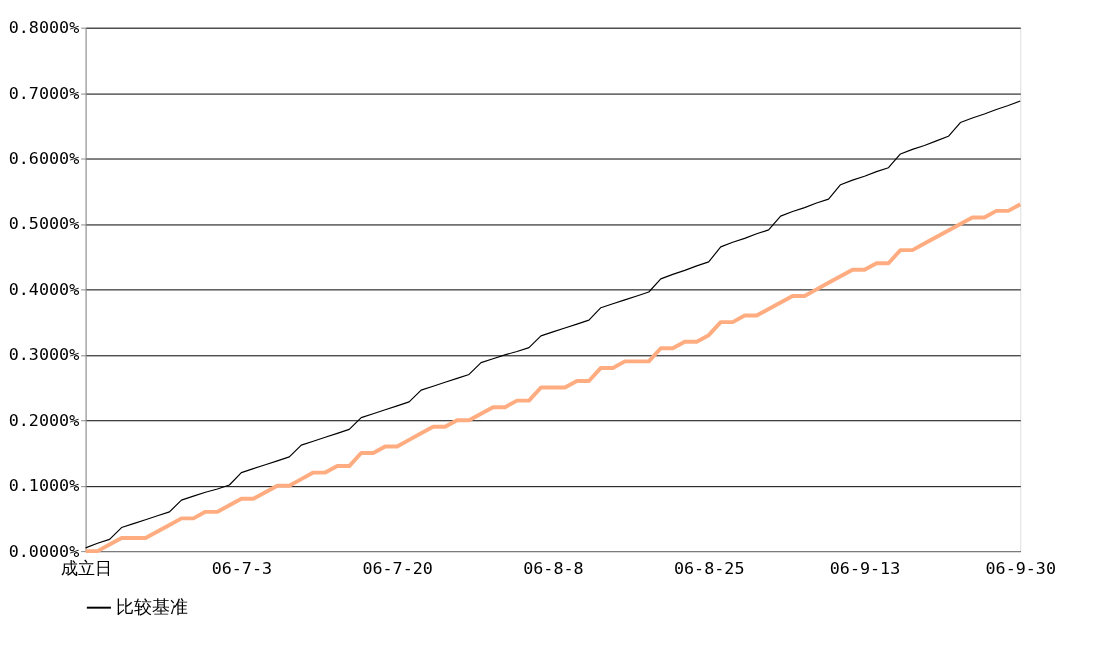  I want to click on x-tick-label: 06-8-8, so click(553, 568).